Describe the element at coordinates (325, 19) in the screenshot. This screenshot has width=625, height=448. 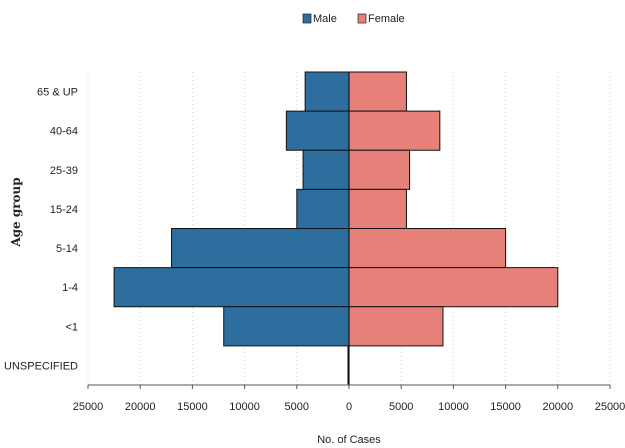
I see `legend-label-male: Male` at that location.